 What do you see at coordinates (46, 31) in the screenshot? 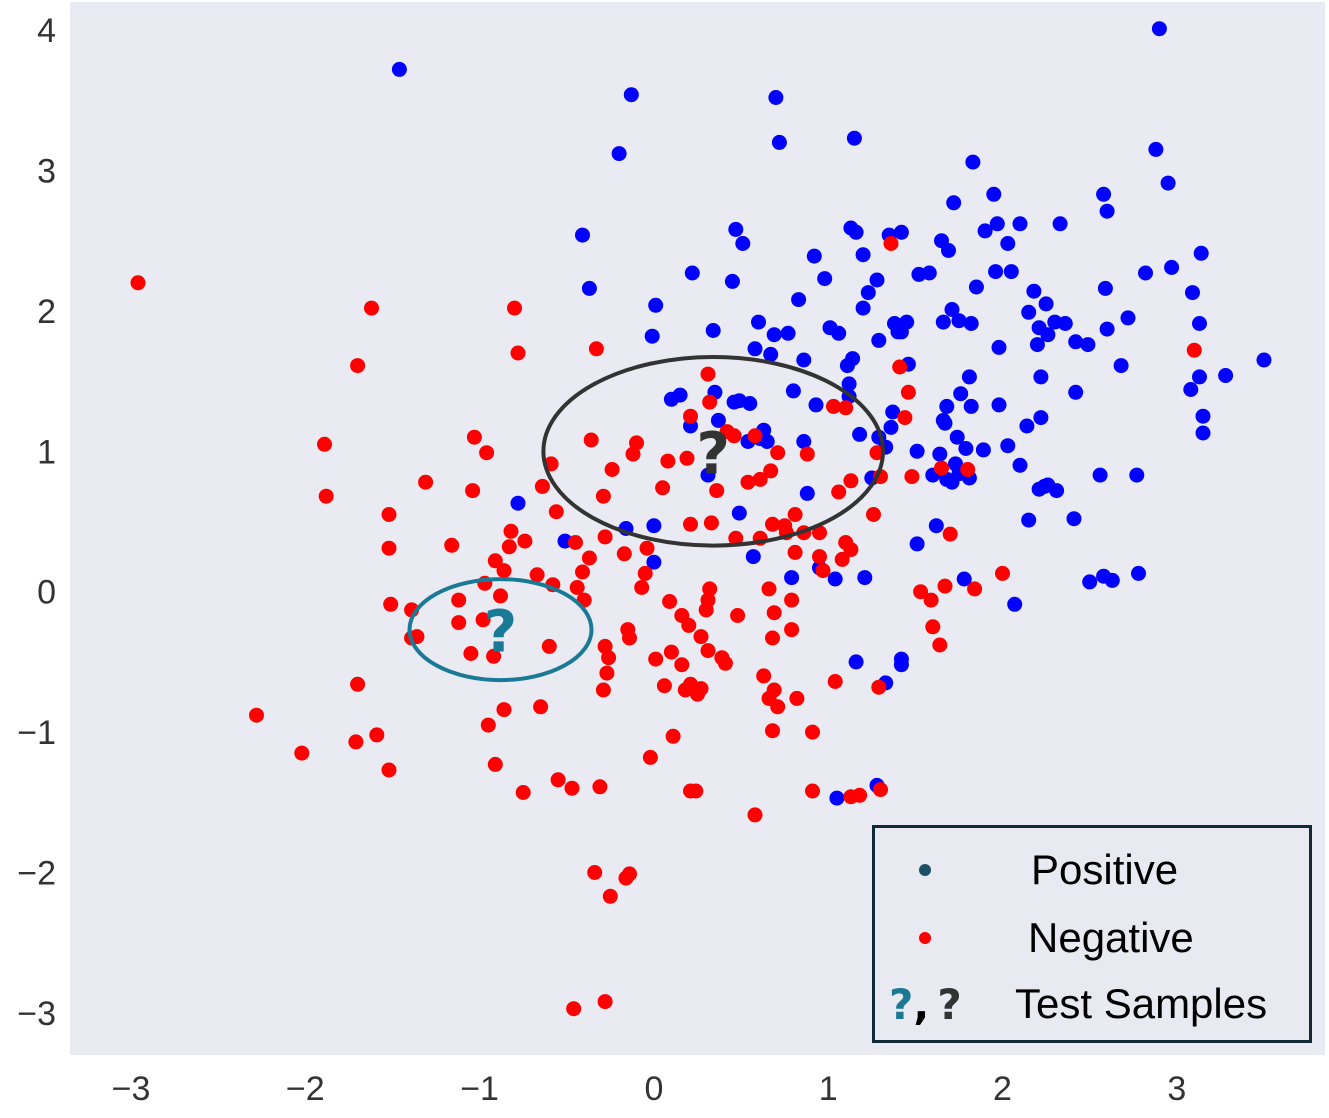
I see `y-tick-label: 4` at bounding box center [46, 31].